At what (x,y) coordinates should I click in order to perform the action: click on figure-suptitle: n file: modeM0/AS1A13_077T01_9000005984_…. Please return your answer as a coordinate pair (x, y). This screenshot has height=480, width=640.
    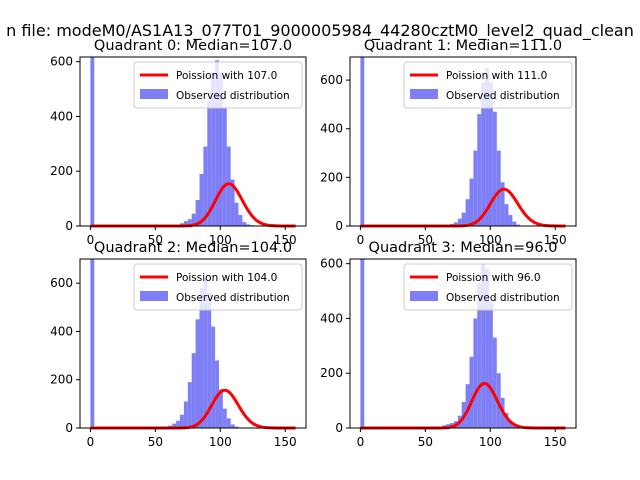
    Looking at the image, I should click on (320, 31).